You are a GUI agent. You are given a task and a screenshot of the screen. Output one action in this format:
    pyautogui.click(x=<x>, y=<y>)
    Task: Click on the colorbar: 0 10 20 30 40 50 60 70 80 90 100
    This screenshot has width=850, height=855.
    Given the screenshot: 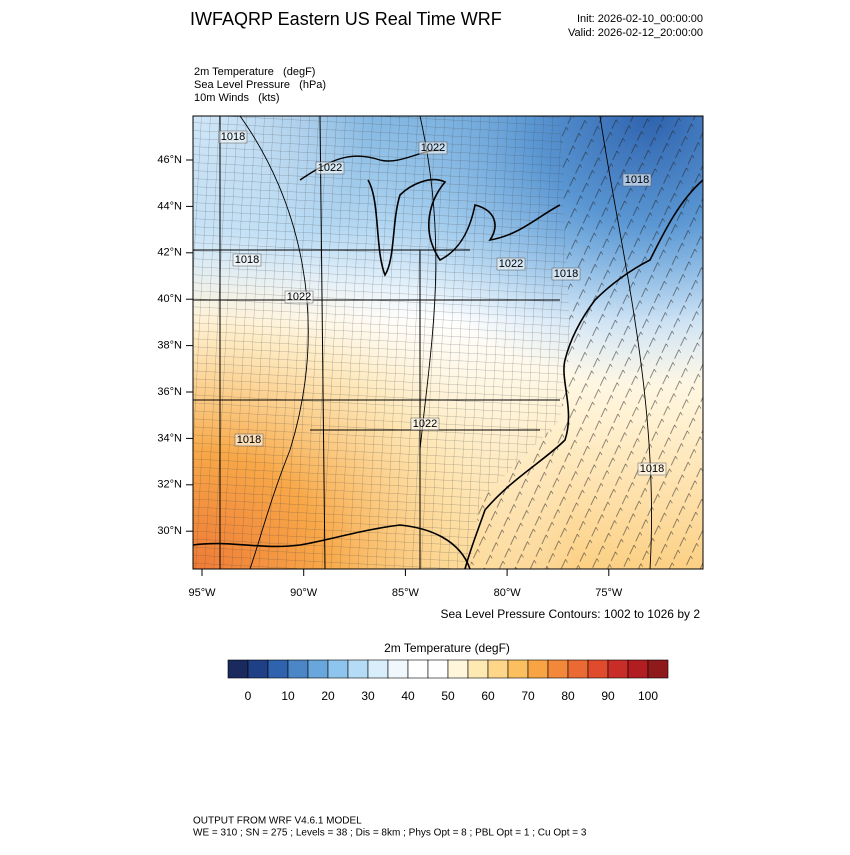 What is the action you would take?
    pyautogui.click(x=448, y=681)
    